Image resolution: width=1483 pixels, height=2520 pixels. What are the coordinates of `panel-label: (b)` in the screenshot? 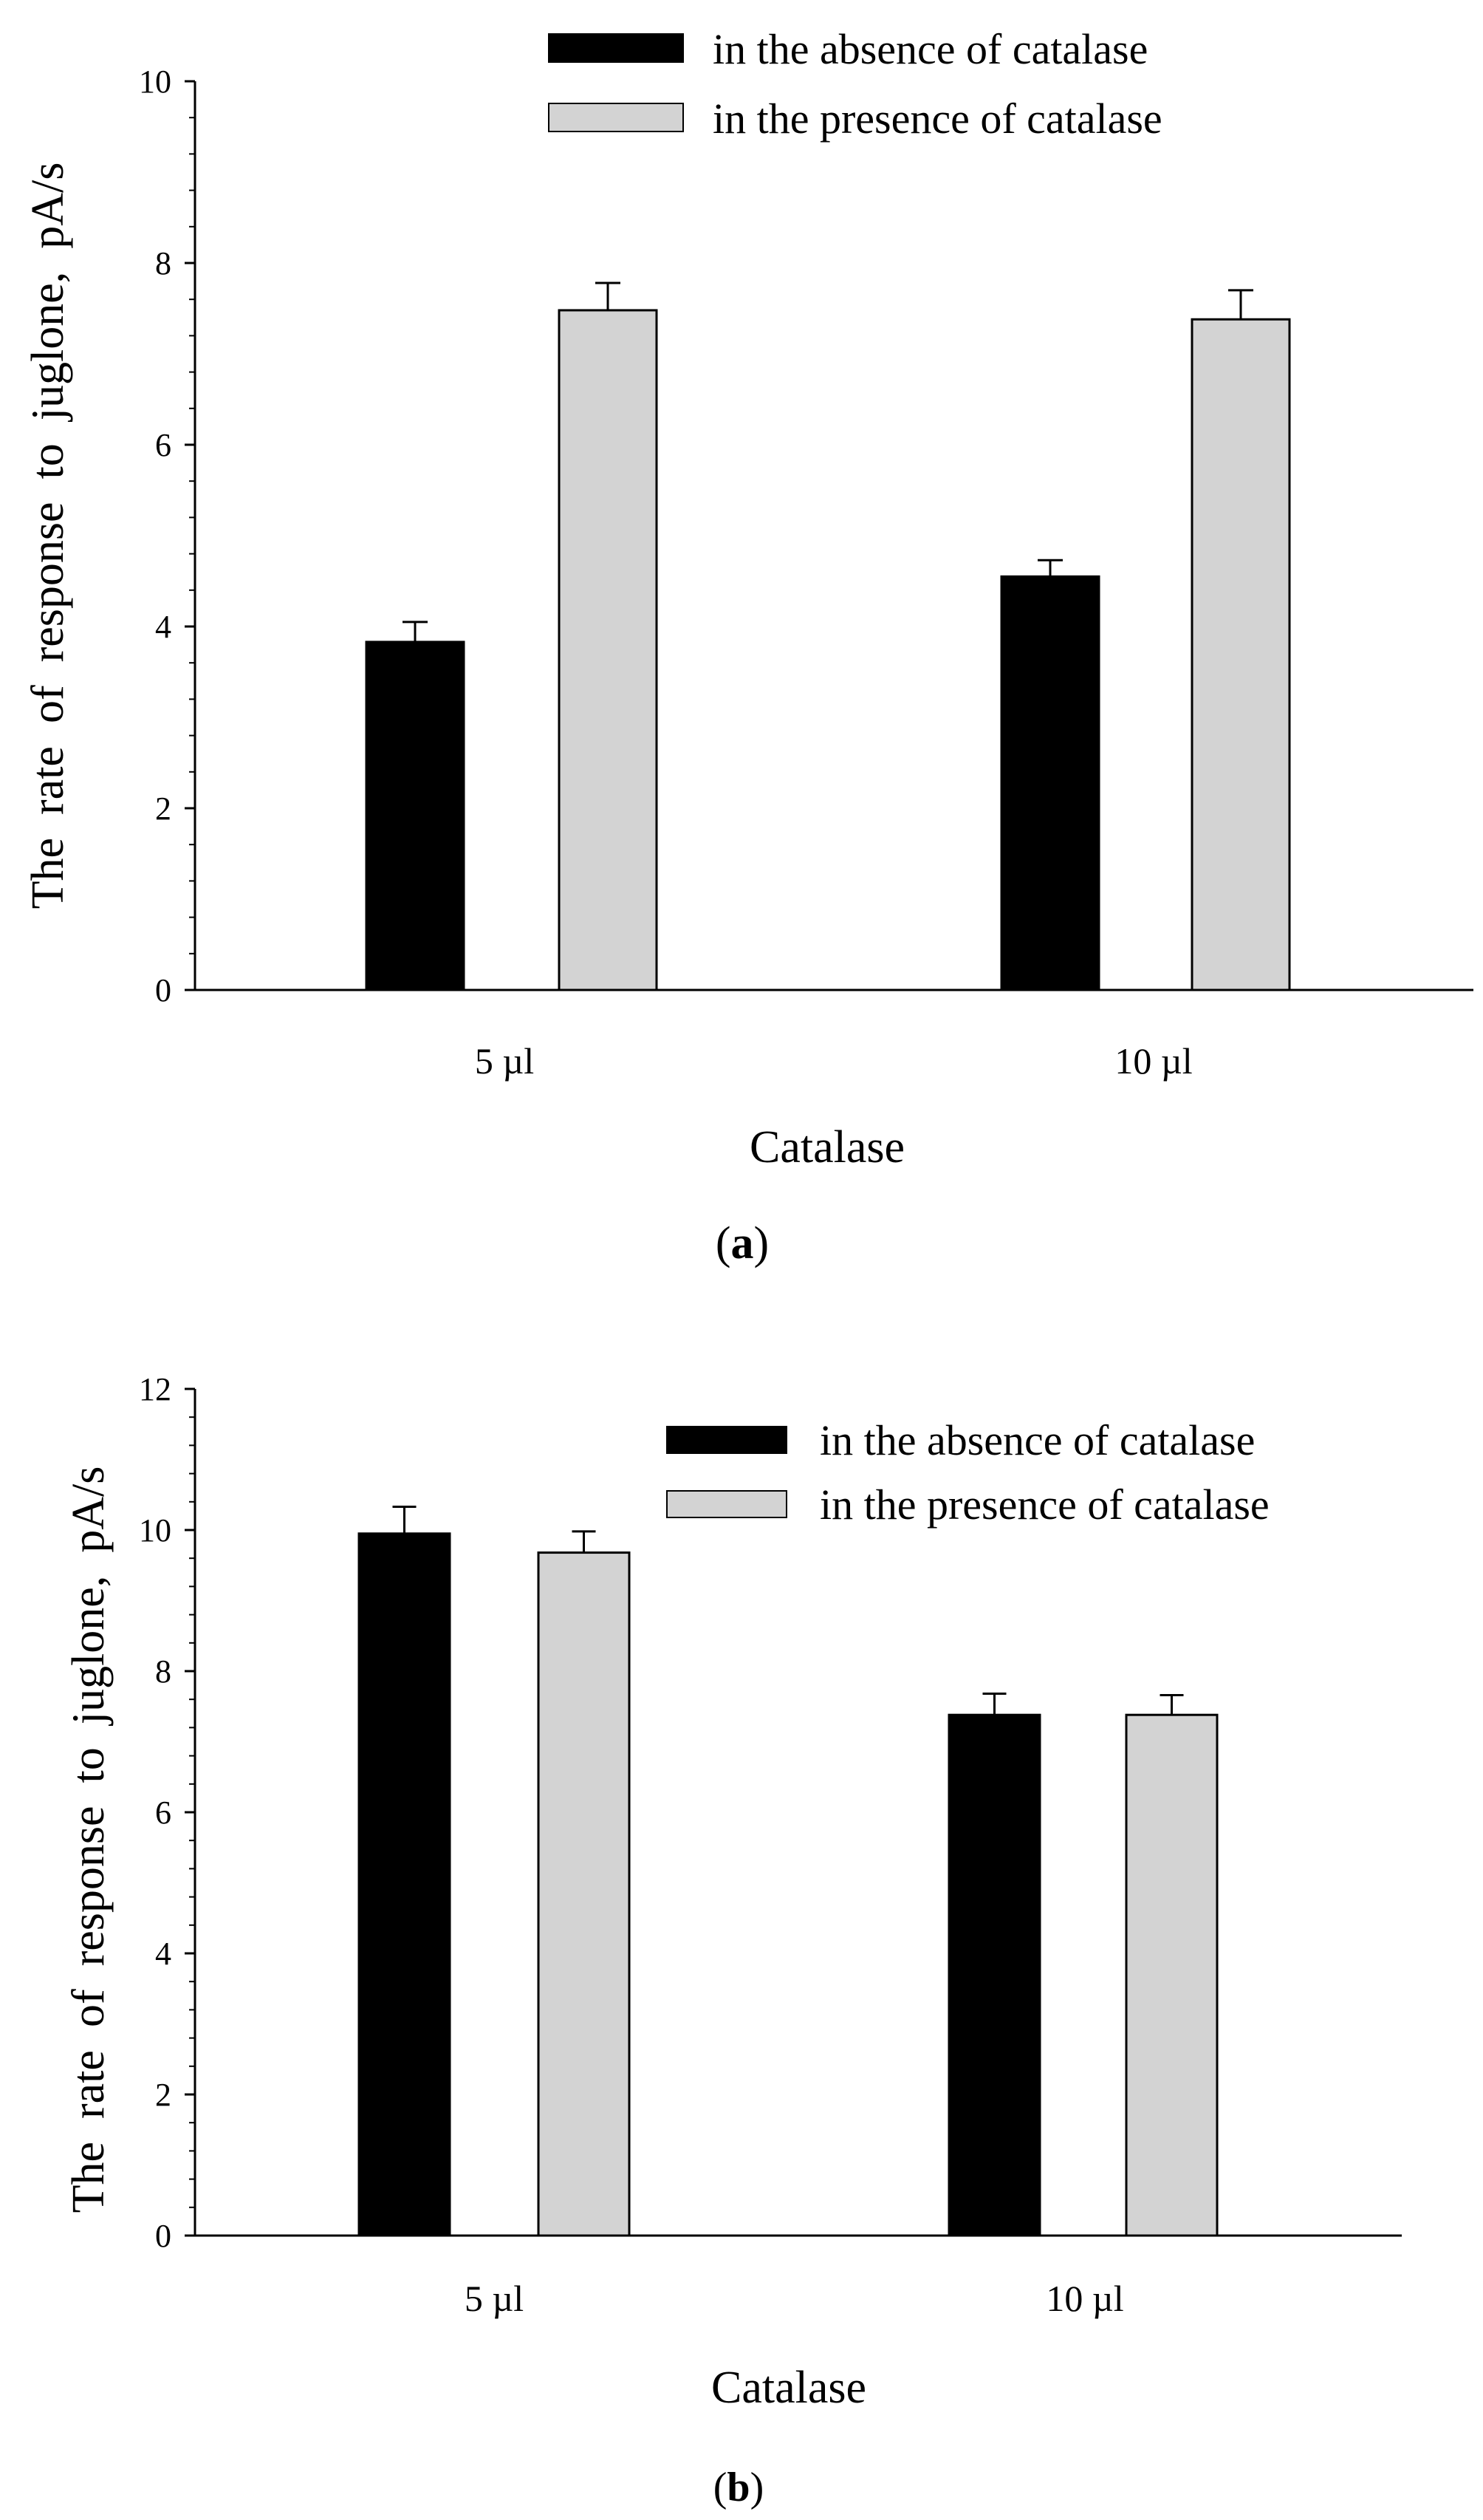 It's located at (738, 2487).